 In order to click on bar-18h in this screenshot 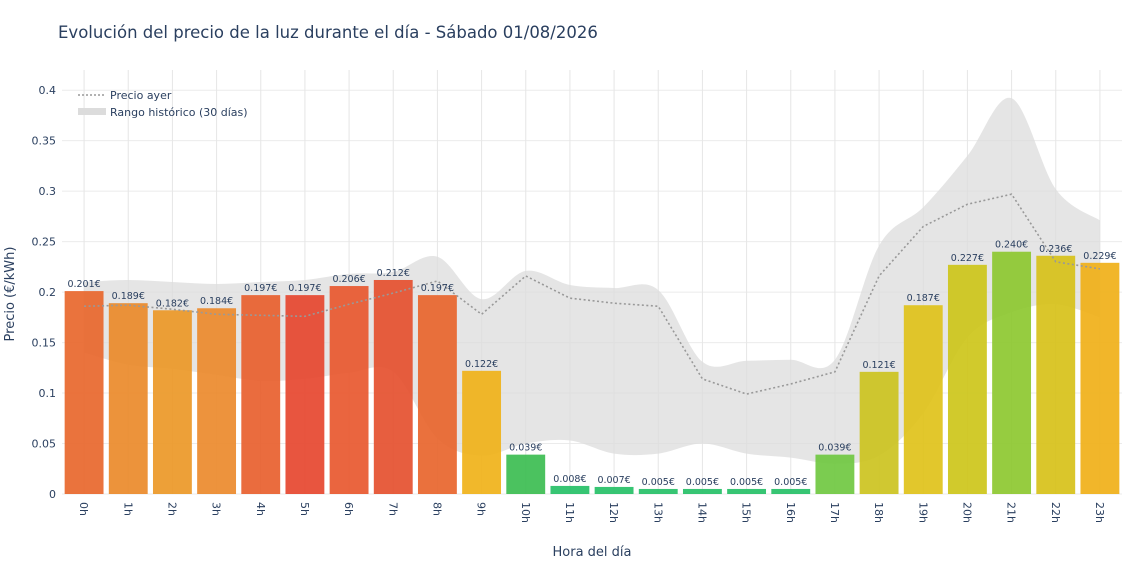, I will do `click(879, 432)`.